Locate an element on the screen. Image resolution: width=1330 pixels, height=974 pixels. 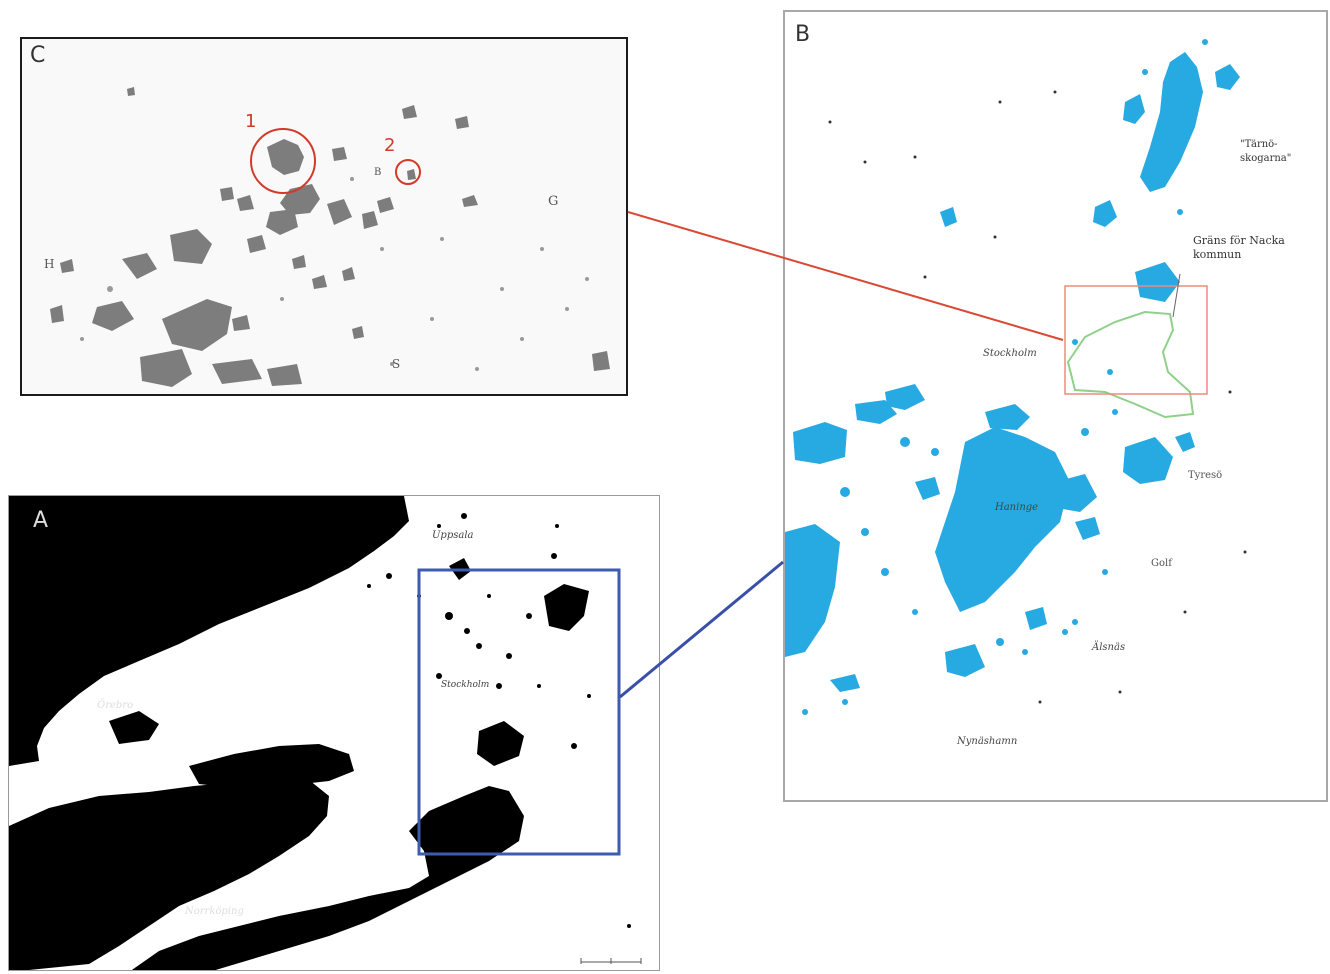
label-nacka-border-line1: Gräns för Nacka is located at coordinates (1239, 240).